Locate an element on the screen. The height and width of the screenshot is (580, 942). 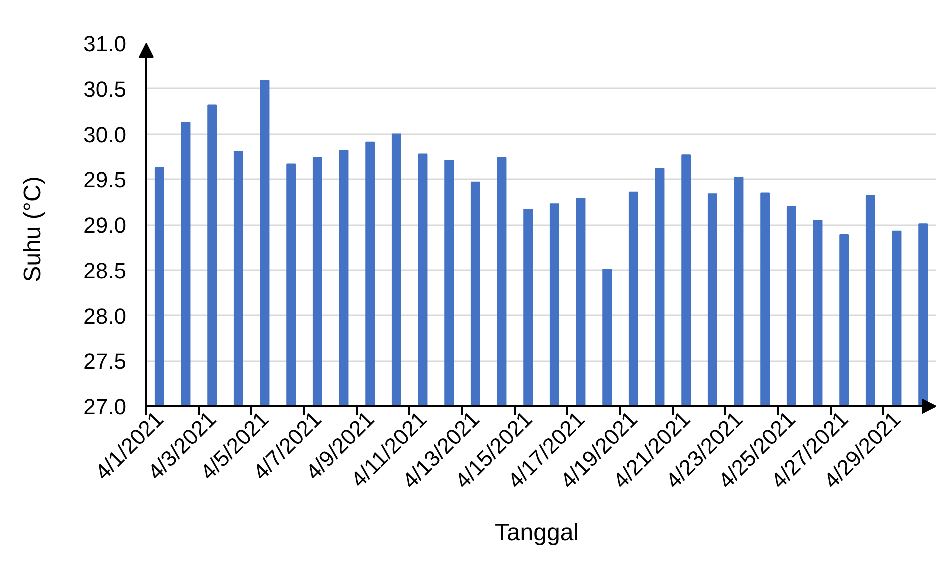
y-axis-title: Suhu (°C) is located at coordinates (33, 229).